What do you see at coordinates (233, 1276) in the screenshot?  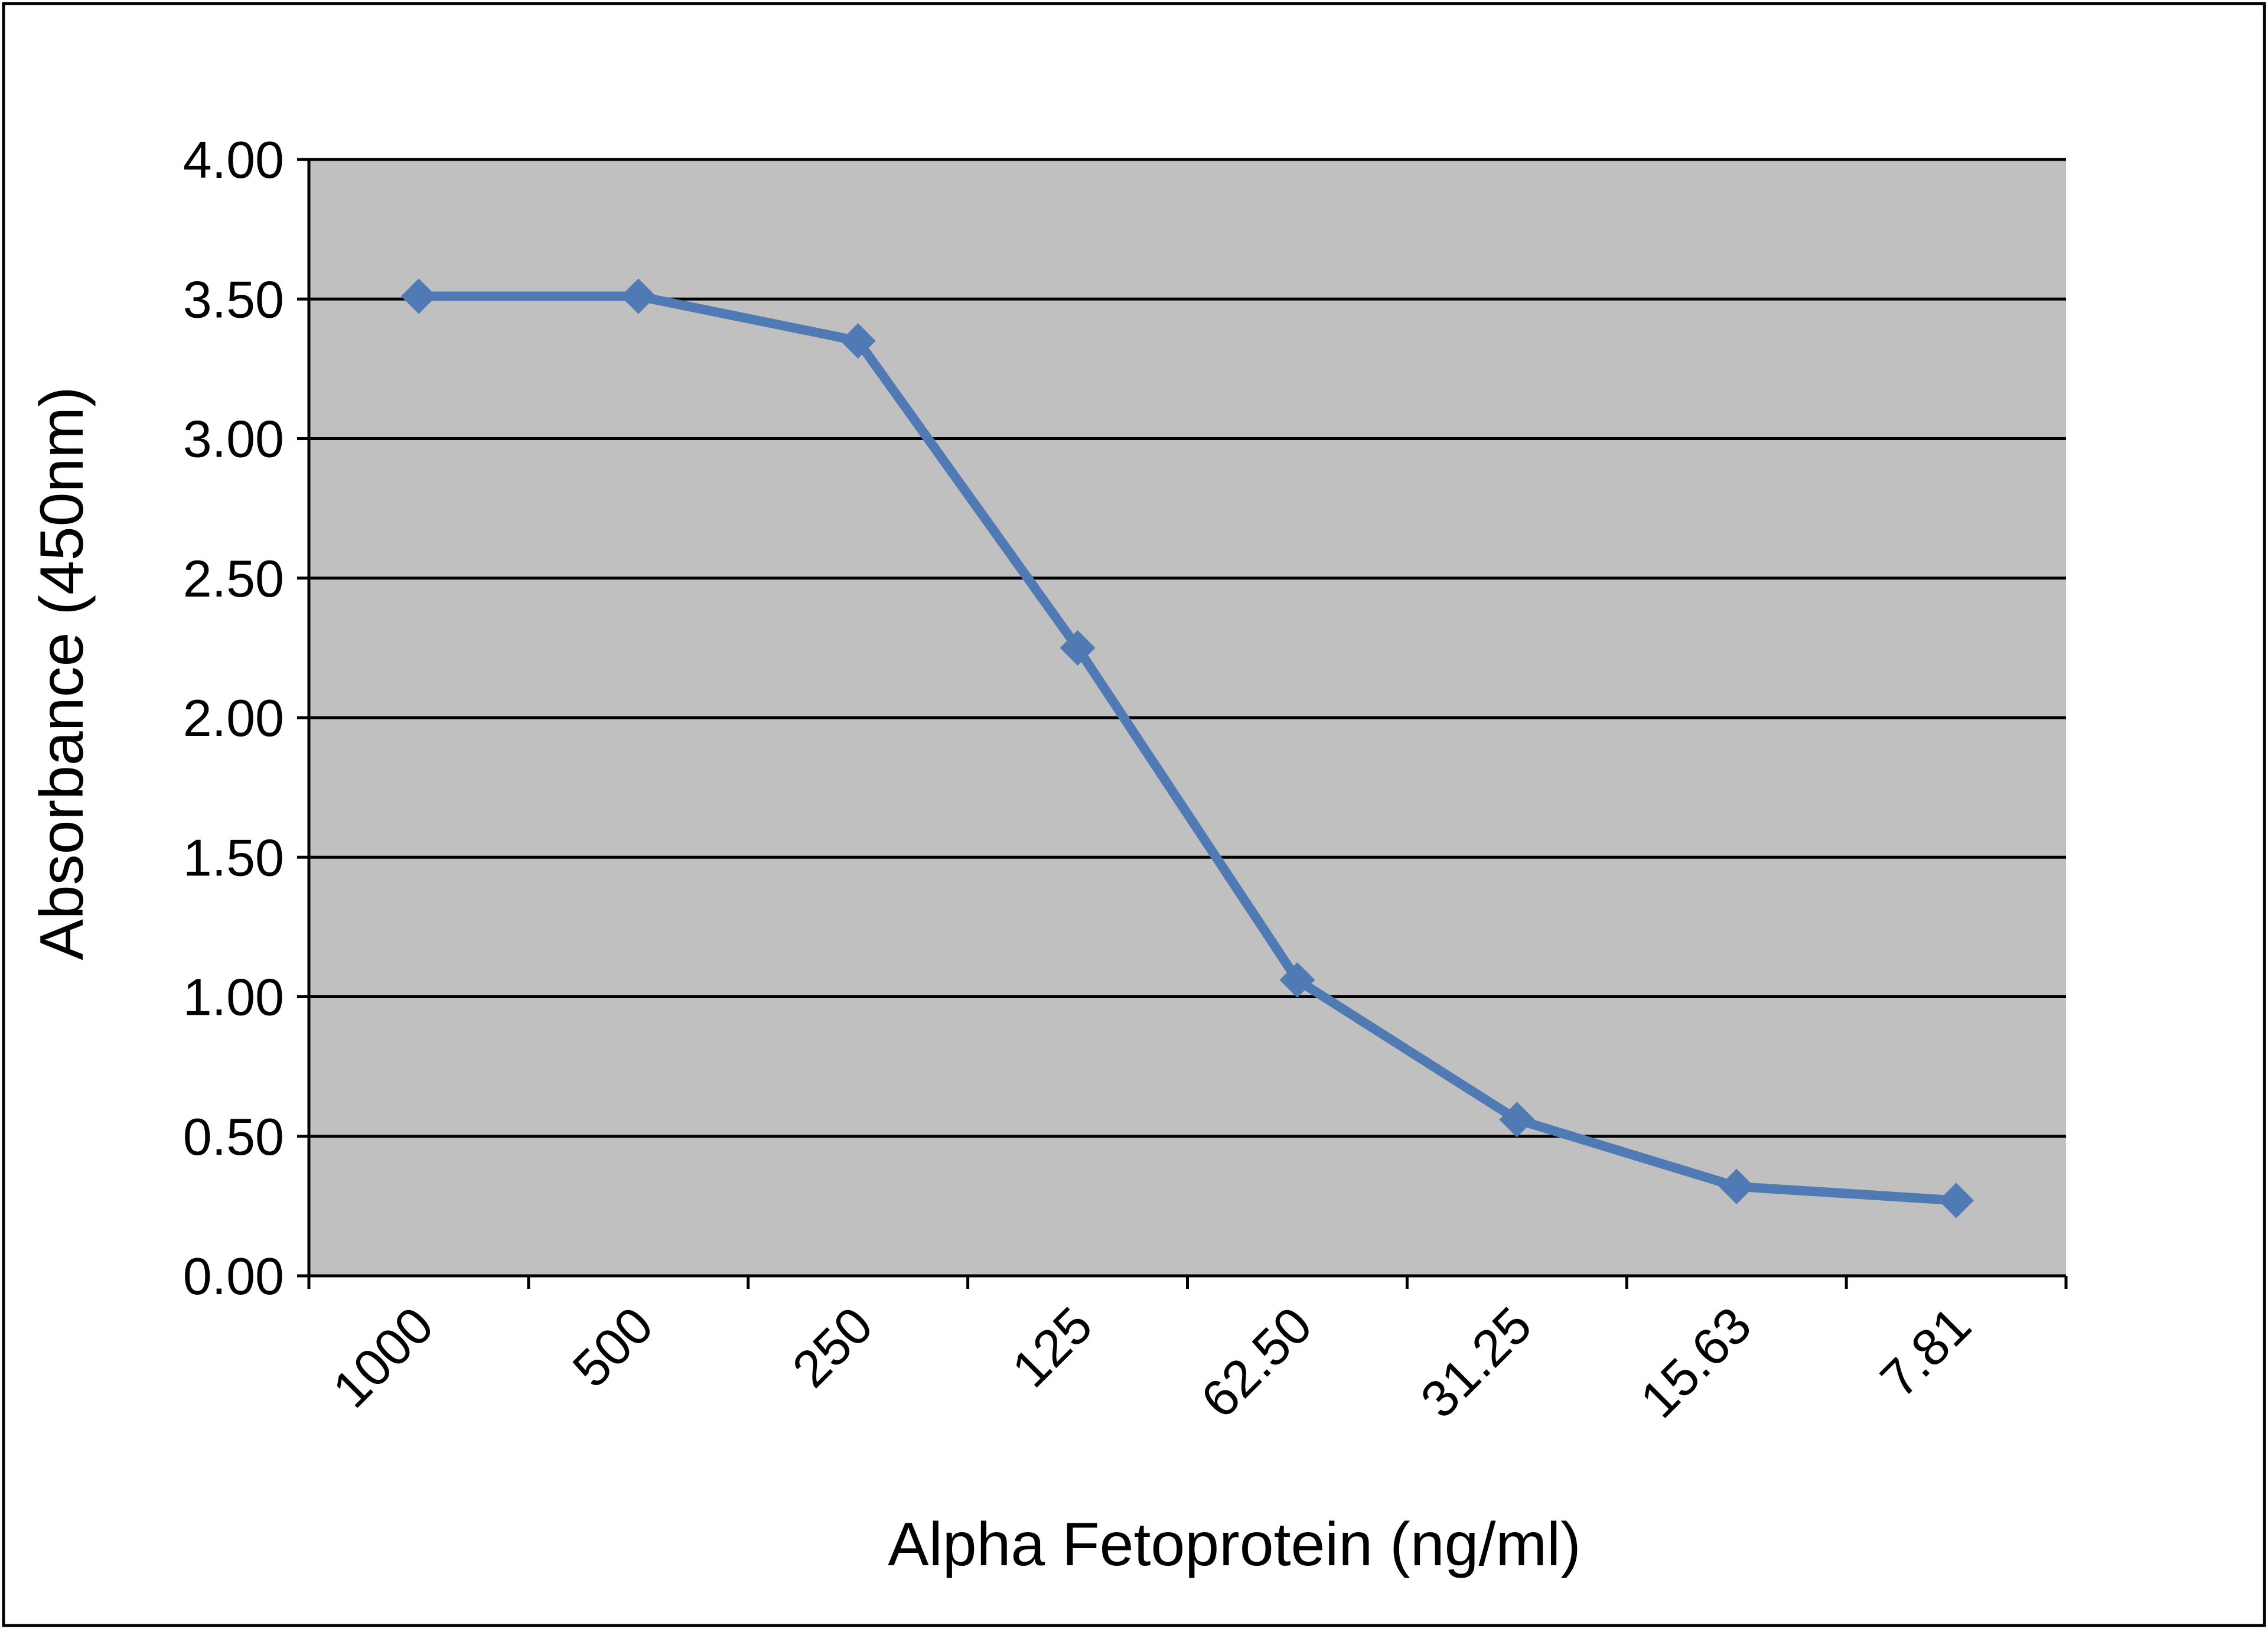 I see `y-tick-label: 0.00` at bounding box center [233, 1276].